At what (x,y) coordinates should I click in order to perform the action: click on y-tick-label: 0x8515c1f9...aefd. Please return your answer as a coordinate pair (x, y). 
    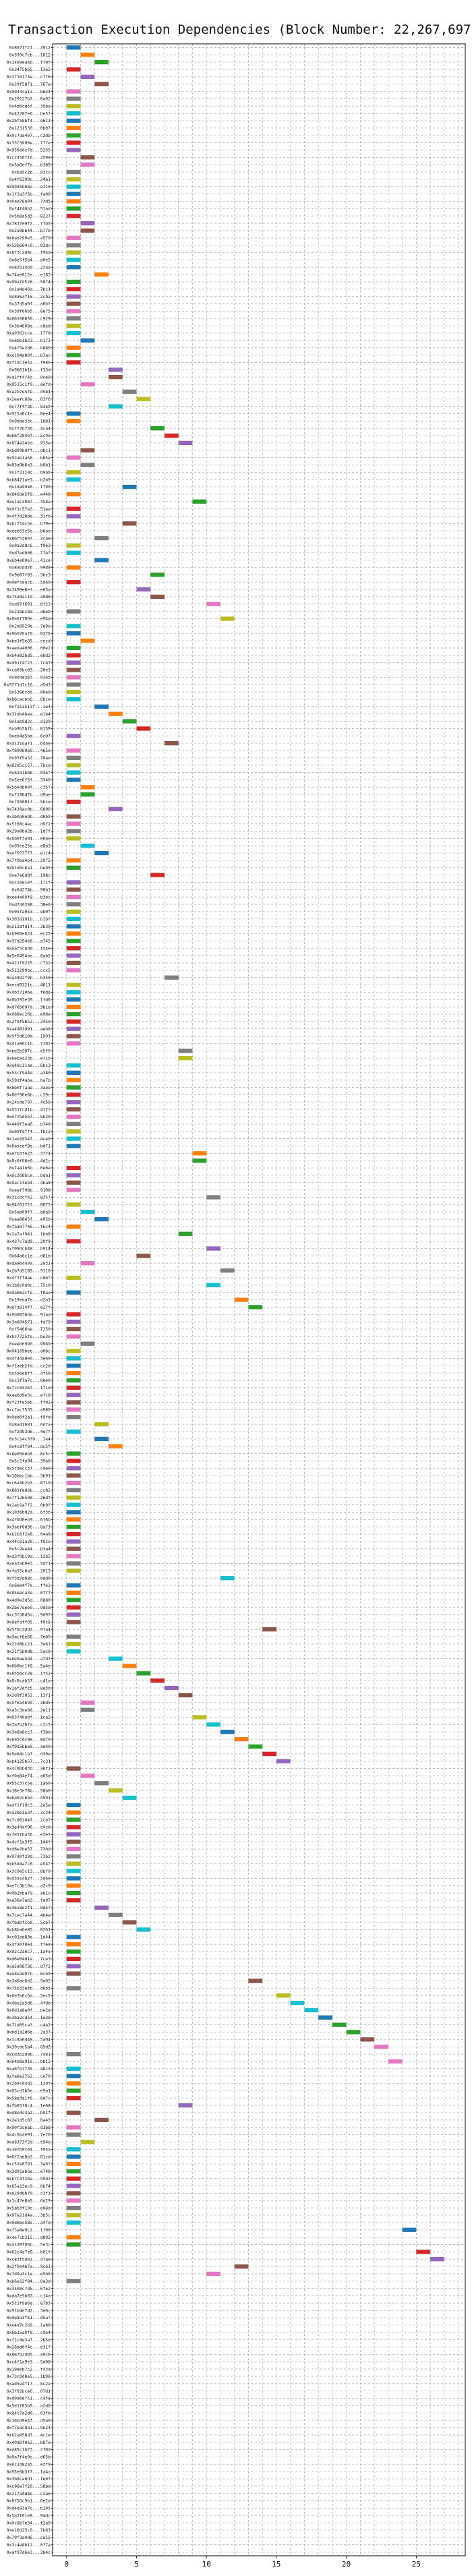
    Looking at the image, I should click on (29, 384).